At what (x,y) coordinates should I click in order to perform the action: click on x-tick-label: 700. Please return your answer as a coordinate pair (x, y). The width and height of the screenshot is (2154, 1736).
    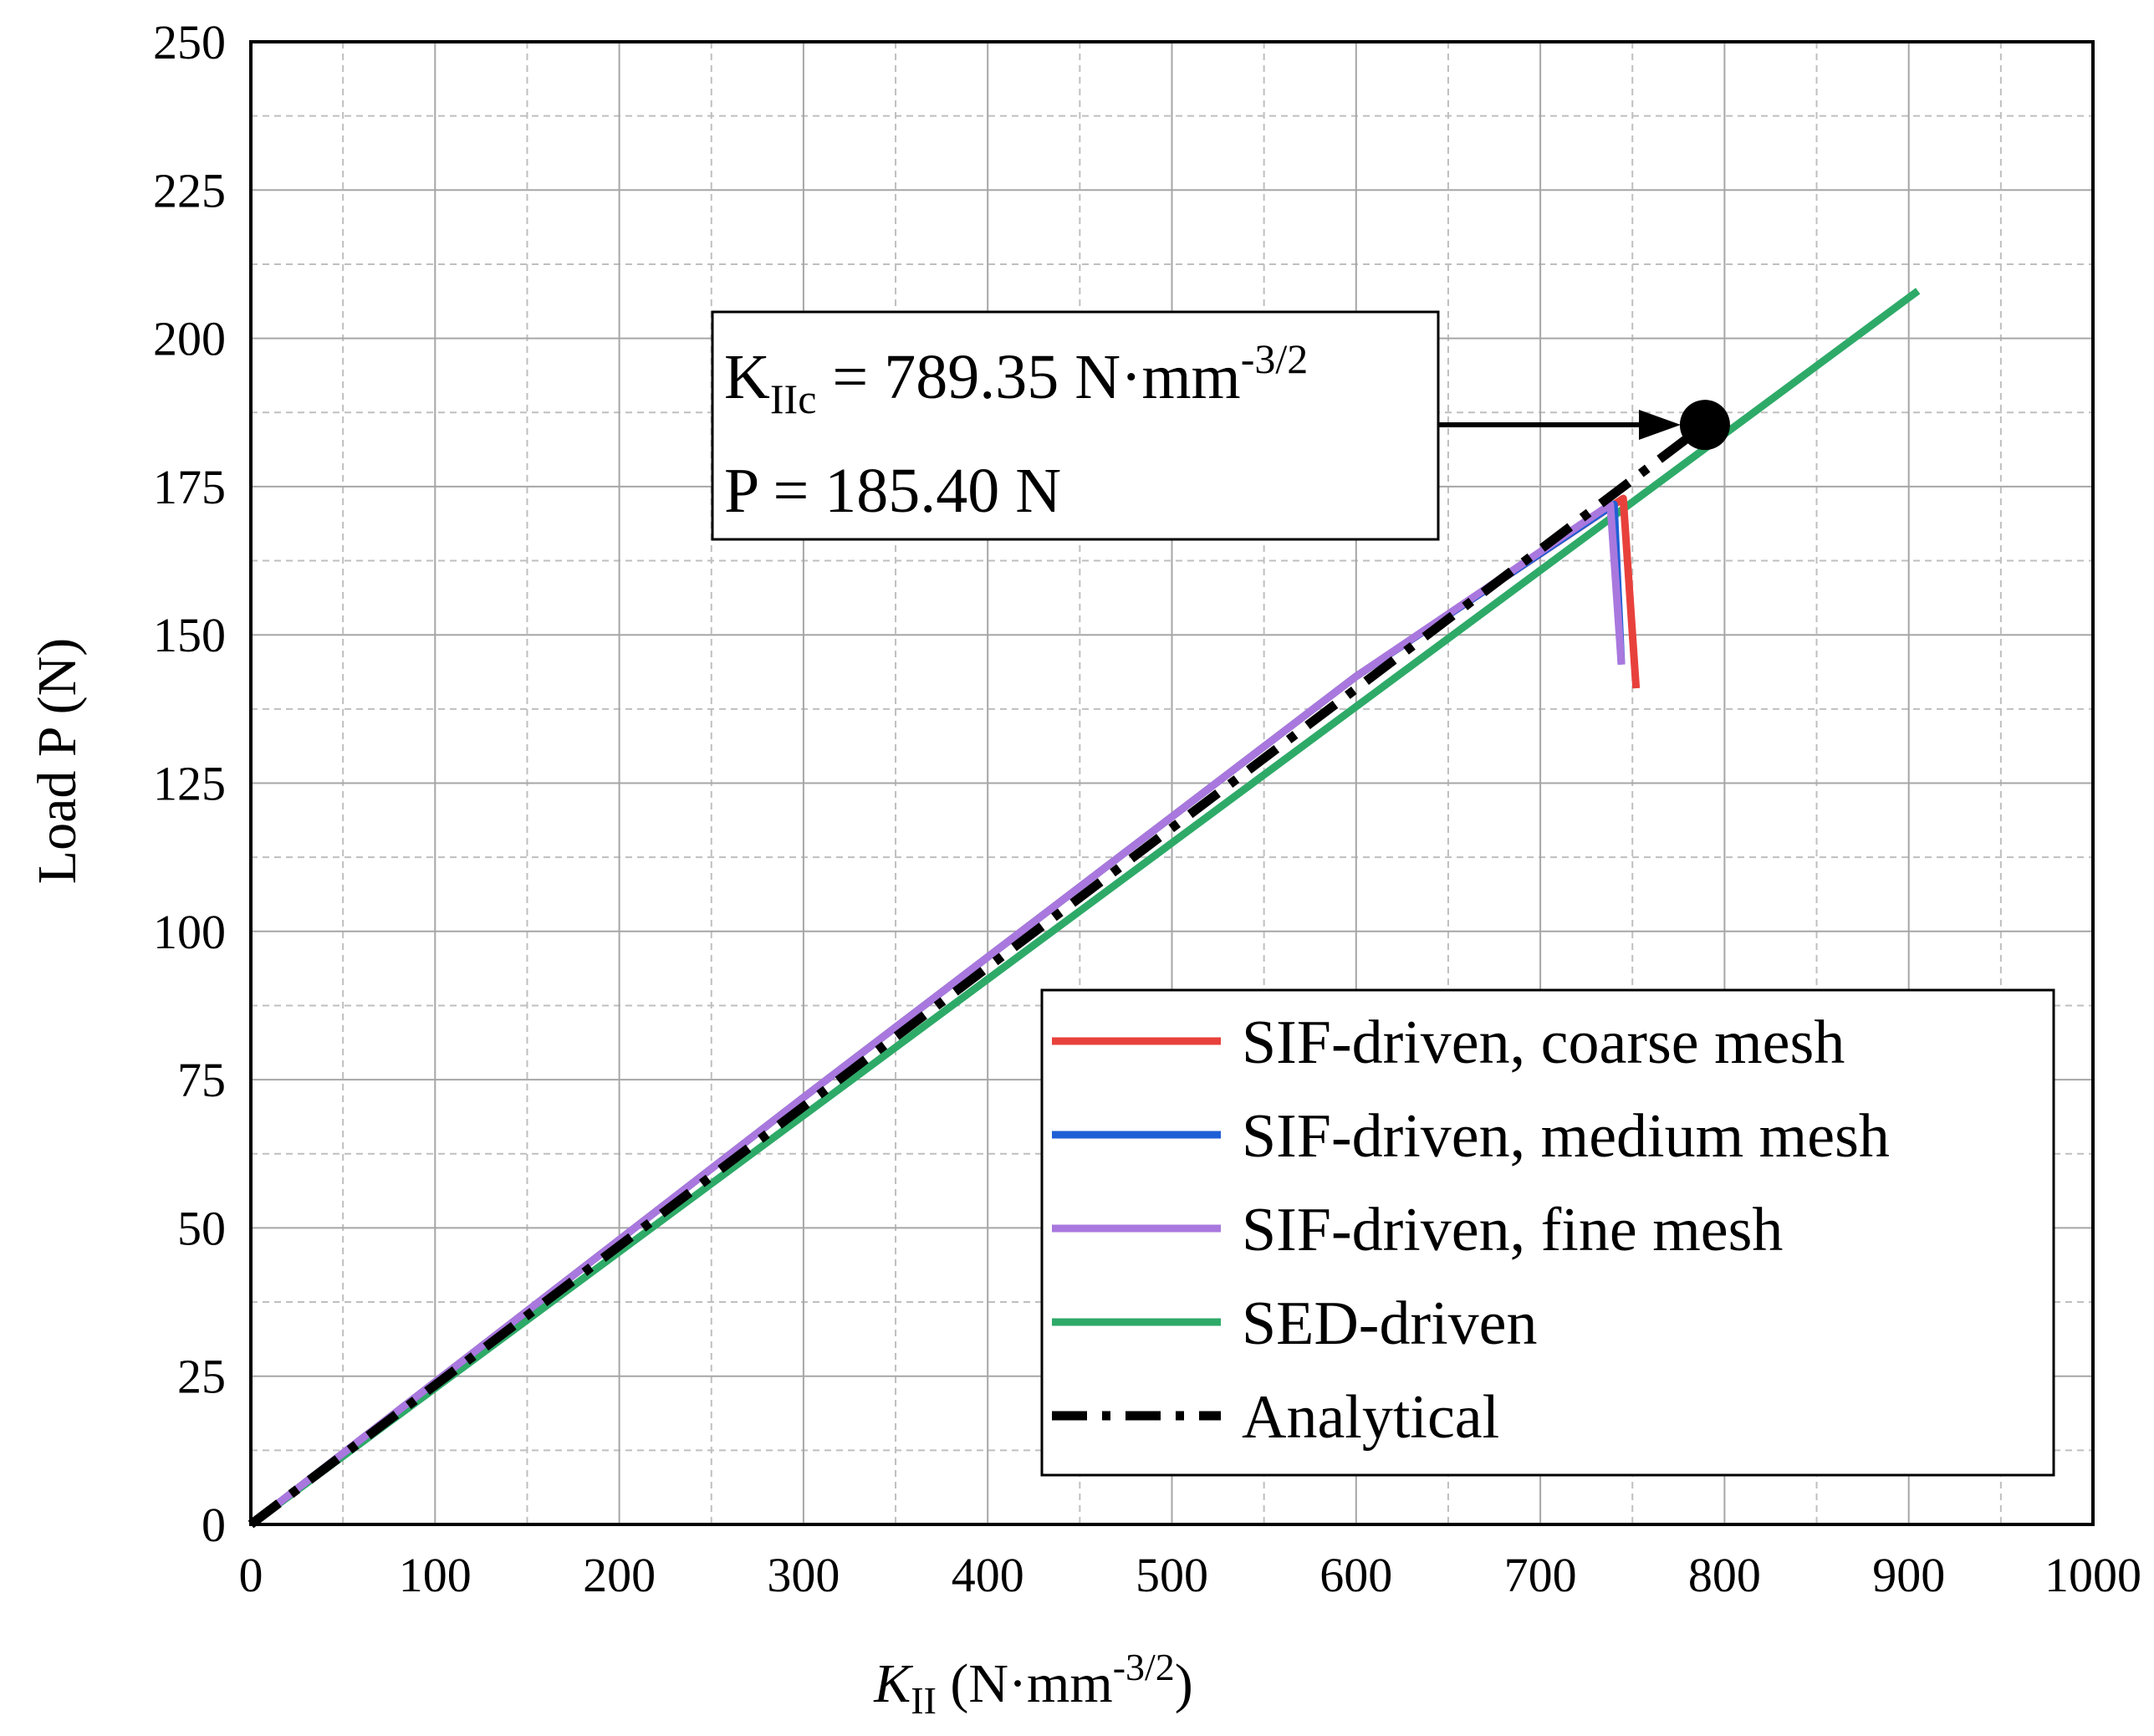
    Looking at the image, I should click on (1540, 1575).